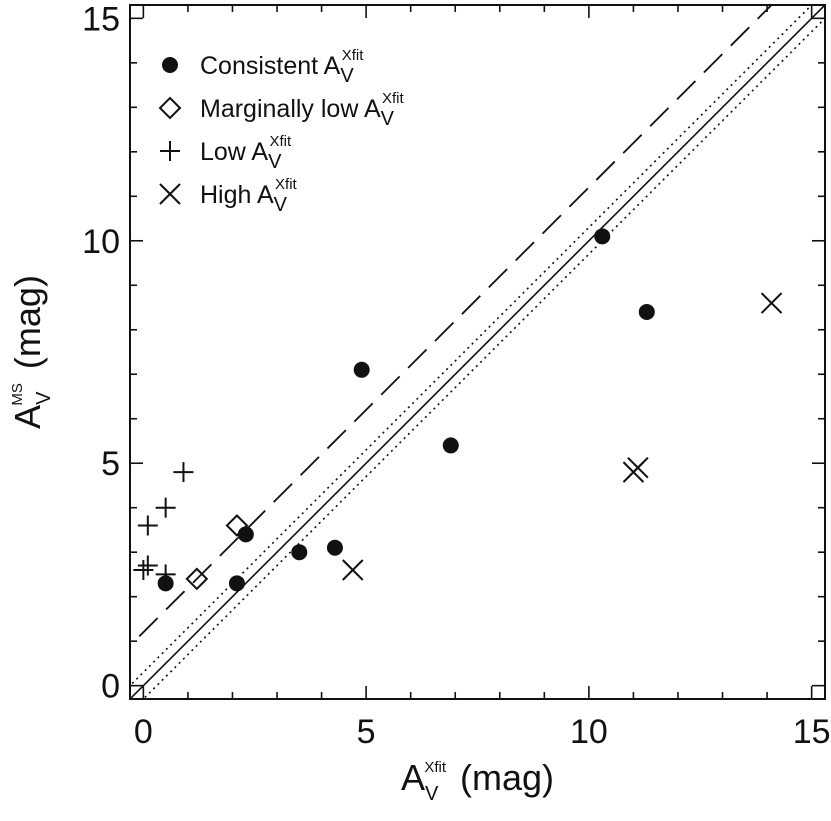 This screenshot has width=831, height=821. Describe the element at coordinates (435, 767) in the screenshot. I see `x-axis-label-sup: Xfit` at that location.